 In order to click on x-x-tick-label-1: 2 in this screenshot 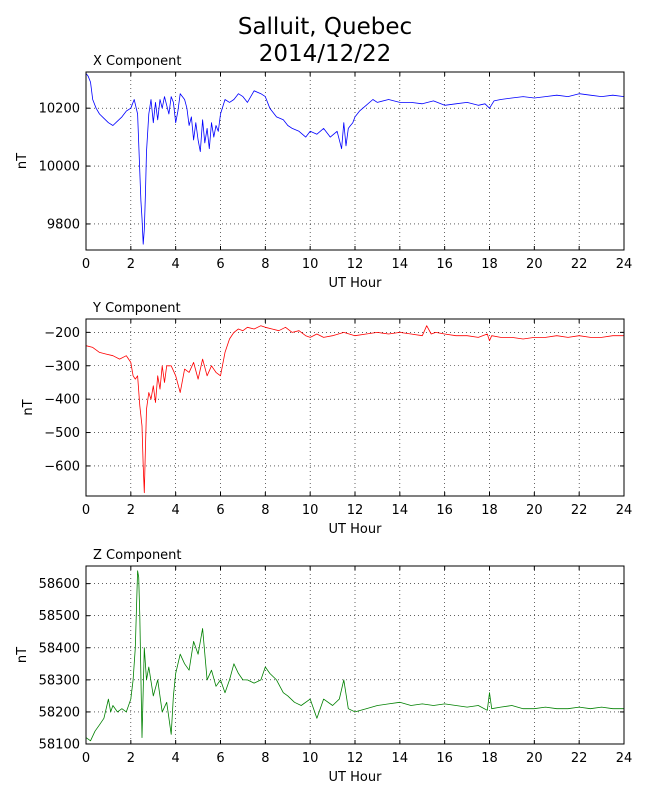, I will do `click(131, 264)`.